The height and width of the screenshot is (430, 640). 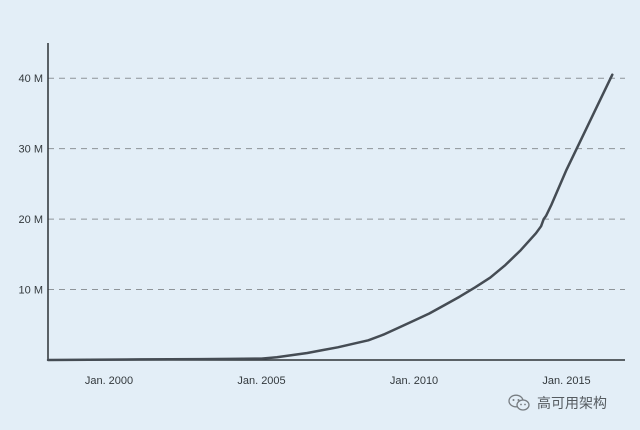 What do you see at coordinates (414, 381) in the screenshot?
I see `x-tick-label: Jan. 2010` at bounding box center [414, 381].